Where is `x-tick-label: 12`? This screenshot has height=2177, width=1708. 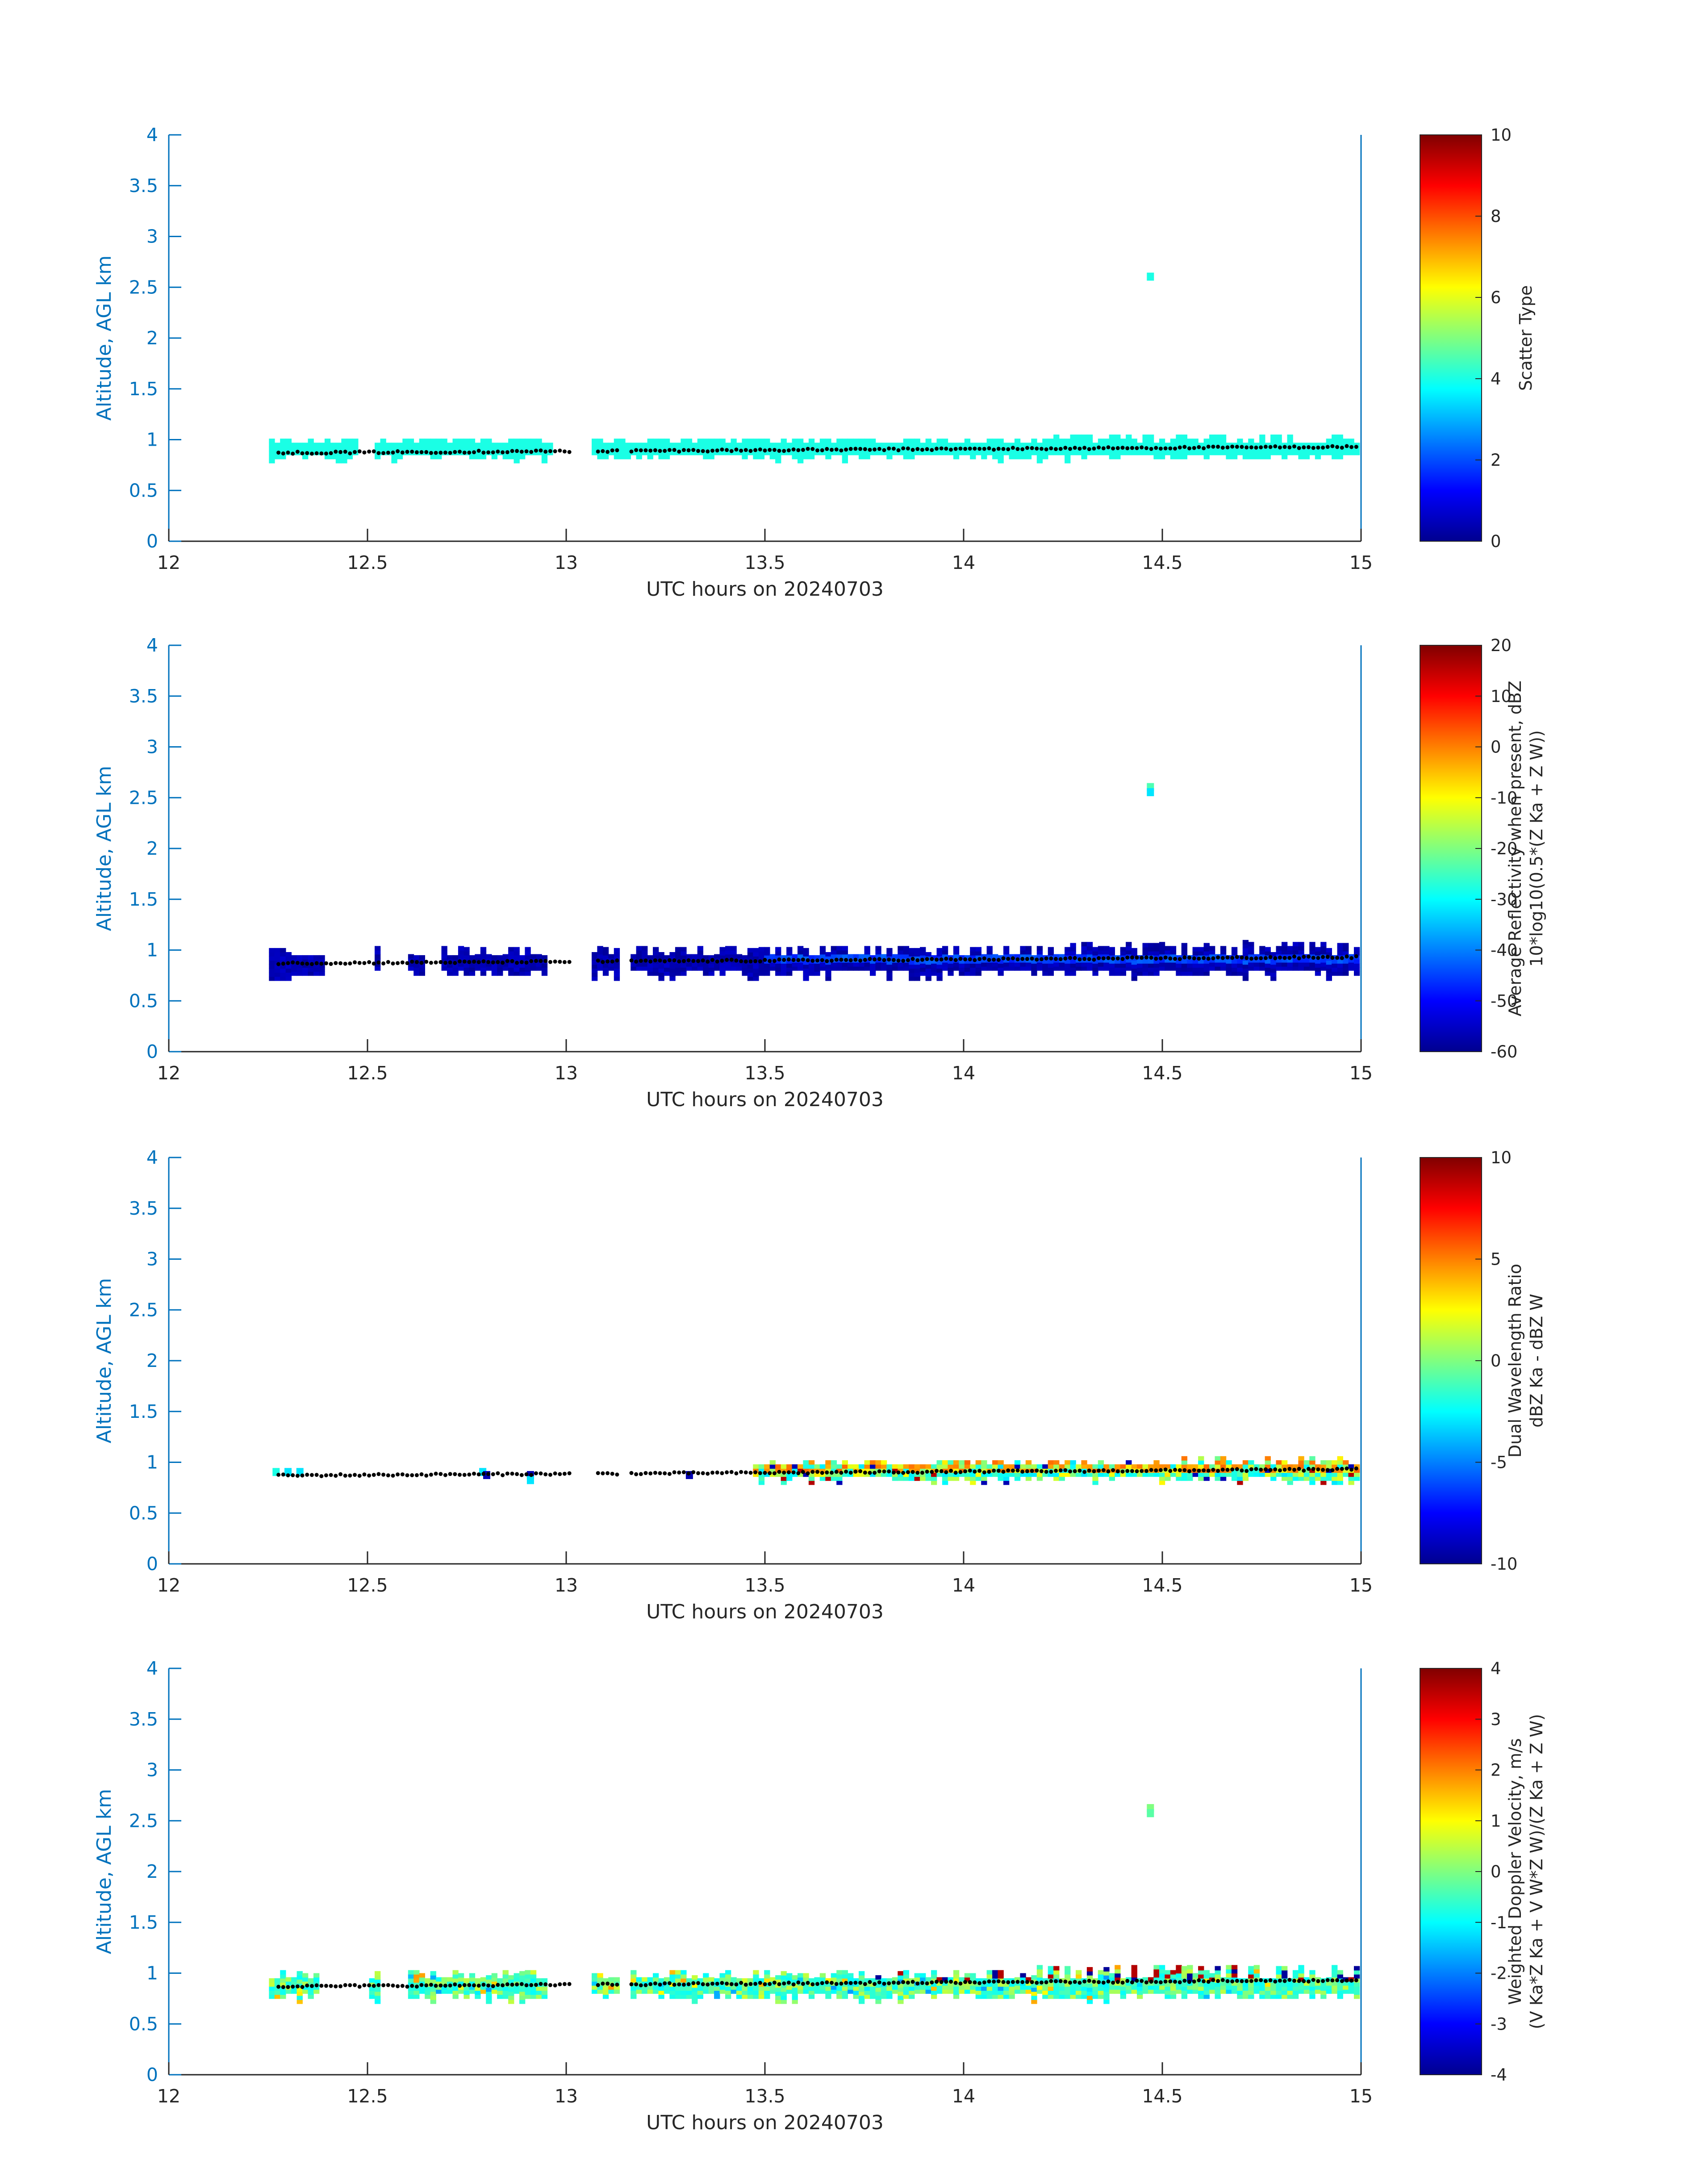 x-tick-label: 12 is located at coordinates (168, 1073).